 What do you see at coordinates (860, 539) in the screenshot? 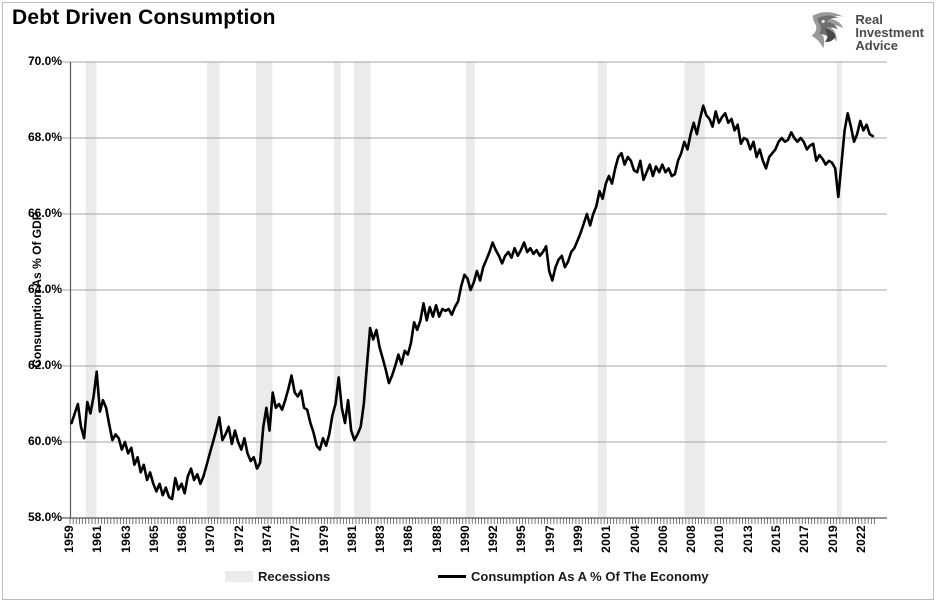
I see `x-tick-label: 2022` at bounding box center [860, 539].